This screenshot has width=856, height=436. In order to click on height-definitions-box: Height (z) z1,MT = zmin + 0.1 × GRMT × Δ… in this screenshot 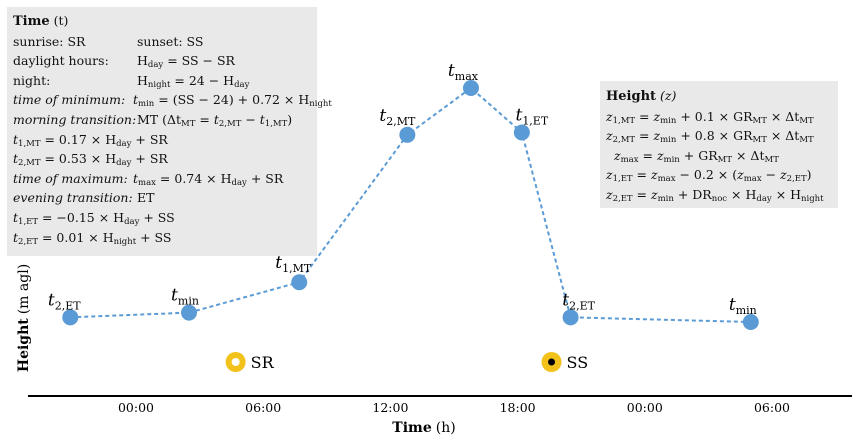, I will do `click(719, 144)`.